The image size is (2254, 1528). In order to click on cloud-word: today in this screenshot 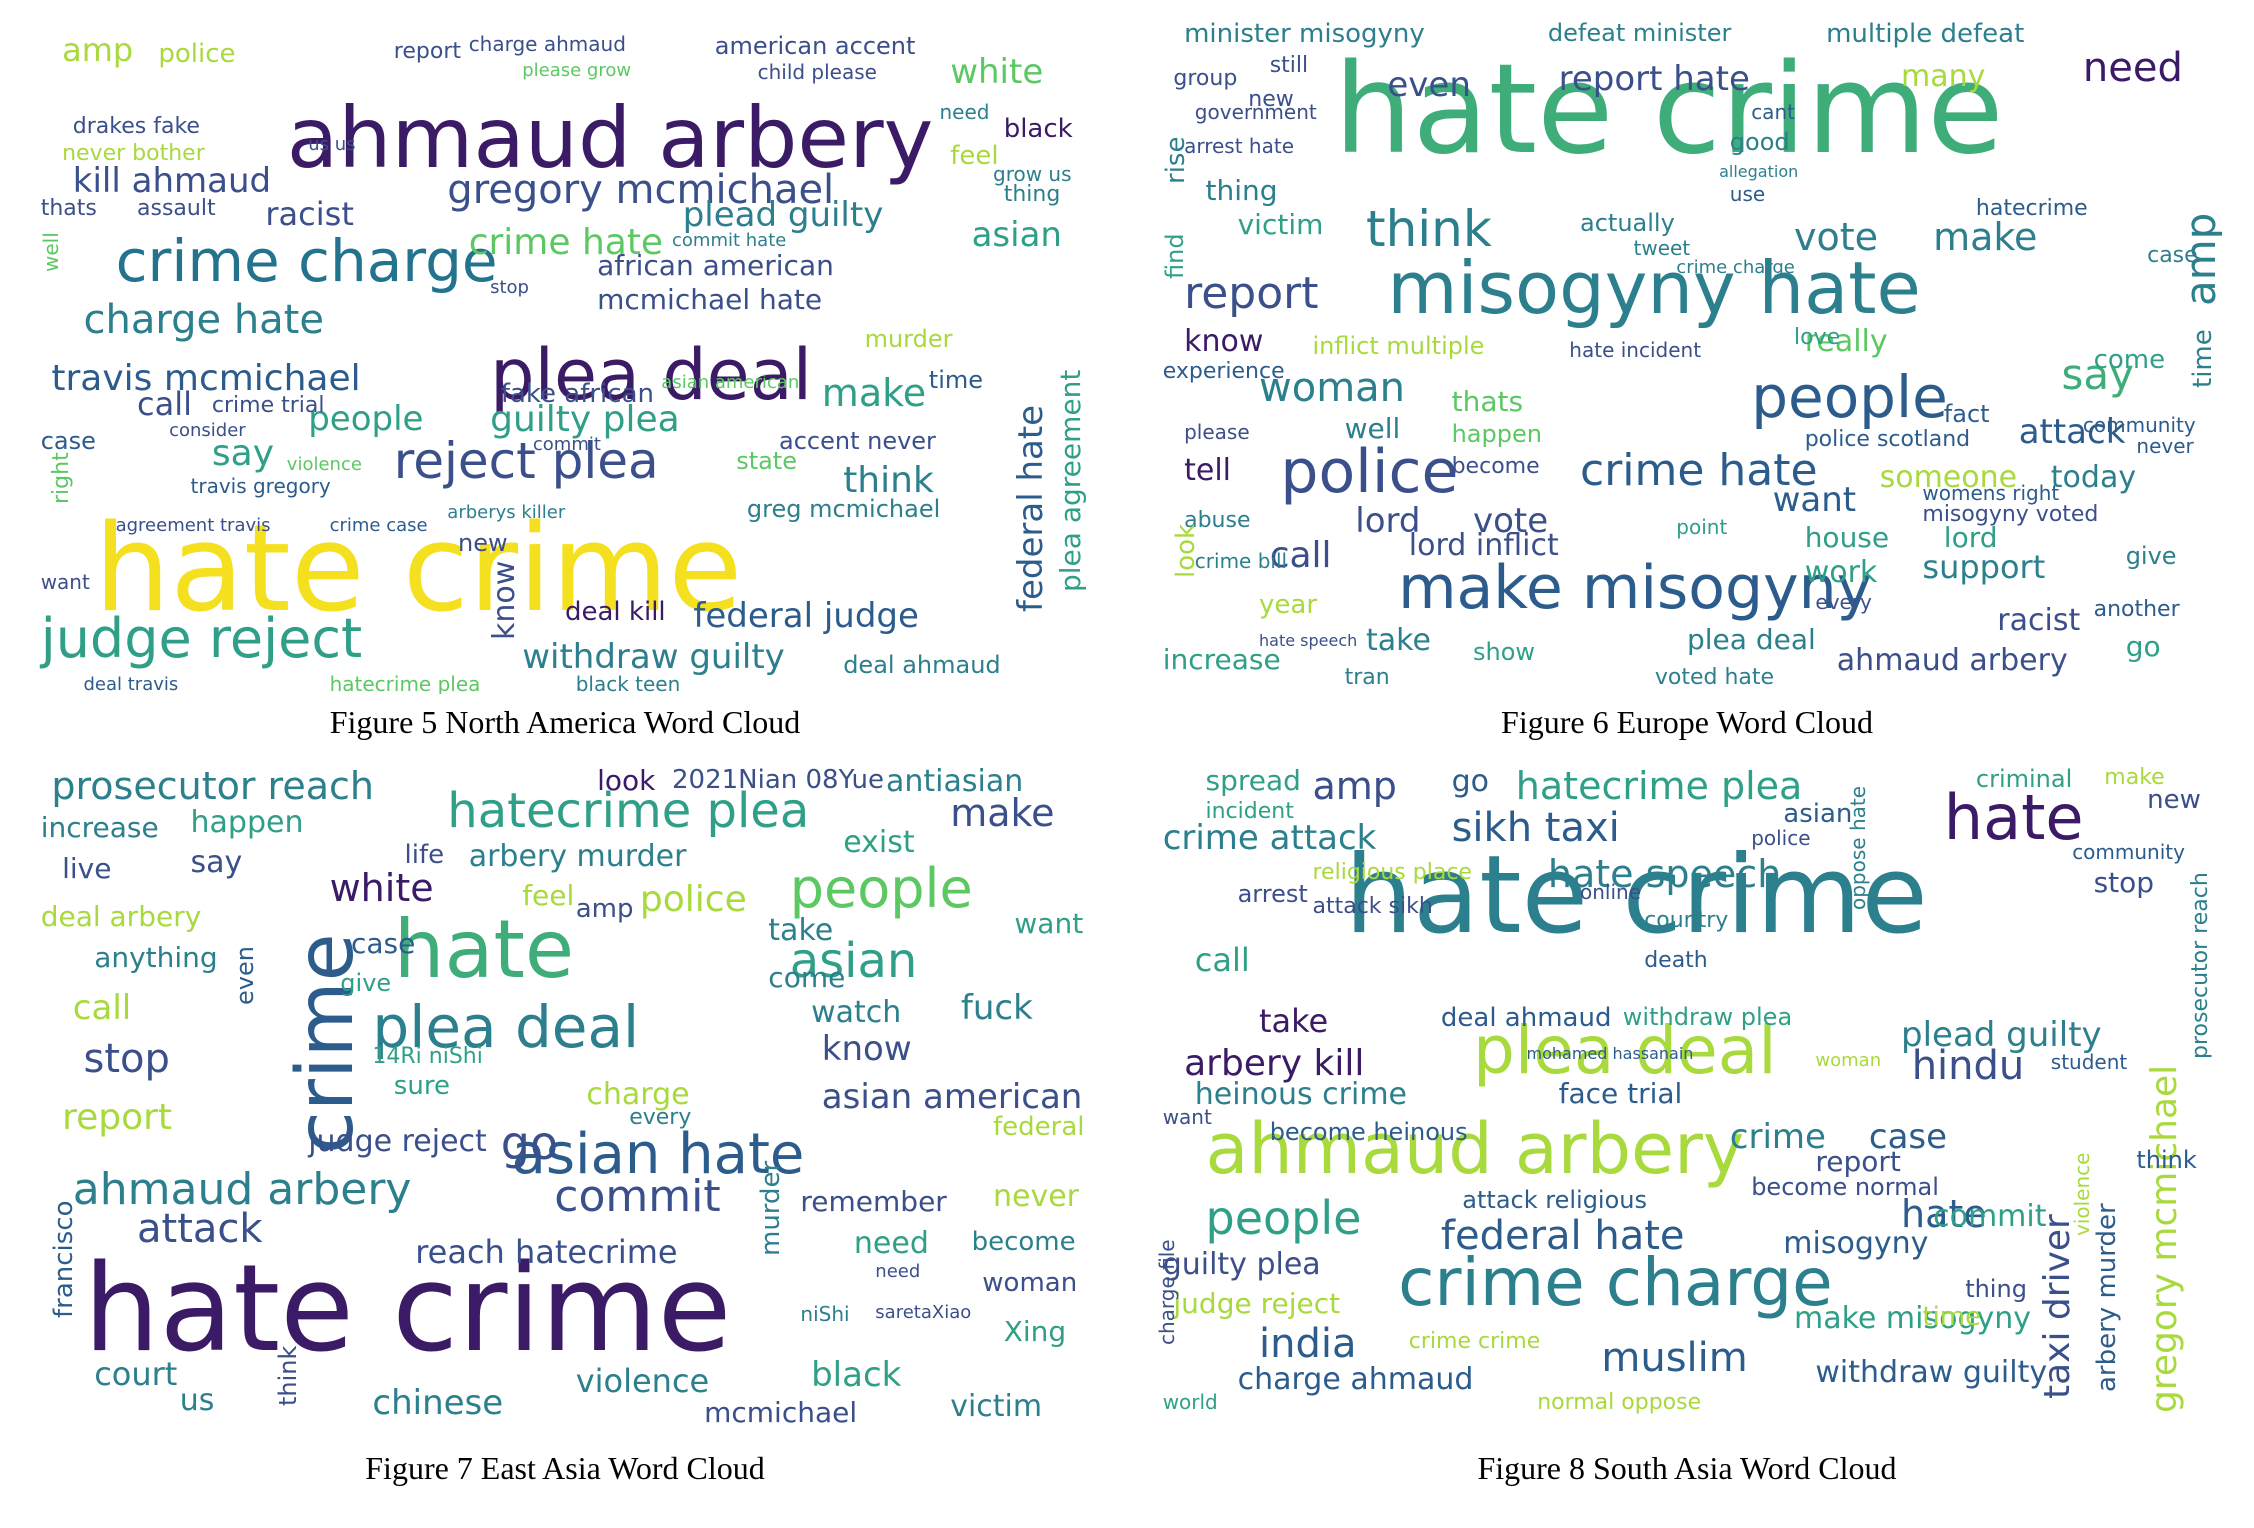, I will do `click(2093, 477)`.